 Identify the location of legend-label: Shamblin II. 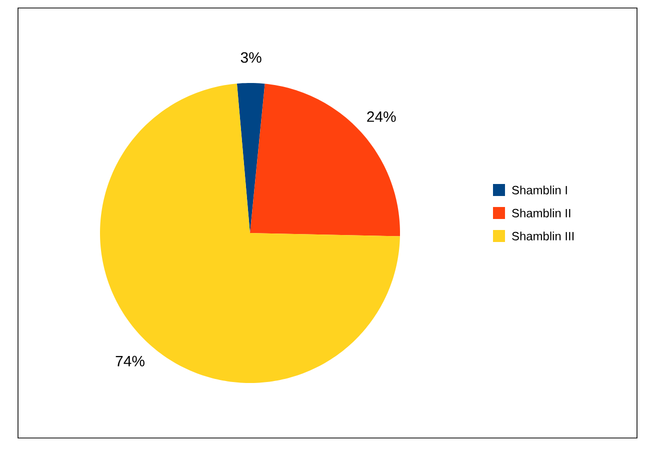
(541, 213).